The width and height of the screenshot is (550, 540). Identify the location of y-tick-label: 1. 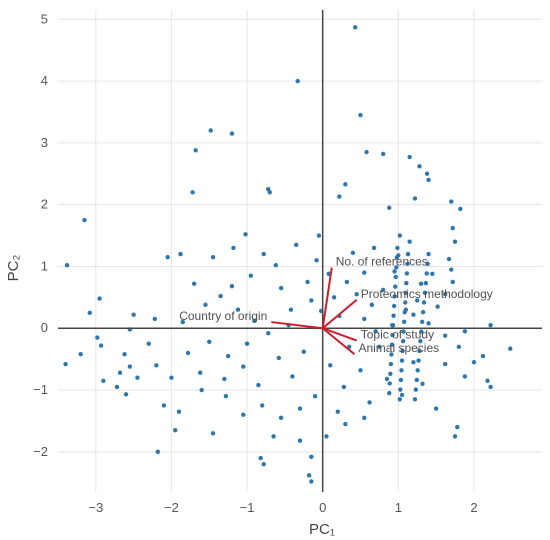
(44, 265).